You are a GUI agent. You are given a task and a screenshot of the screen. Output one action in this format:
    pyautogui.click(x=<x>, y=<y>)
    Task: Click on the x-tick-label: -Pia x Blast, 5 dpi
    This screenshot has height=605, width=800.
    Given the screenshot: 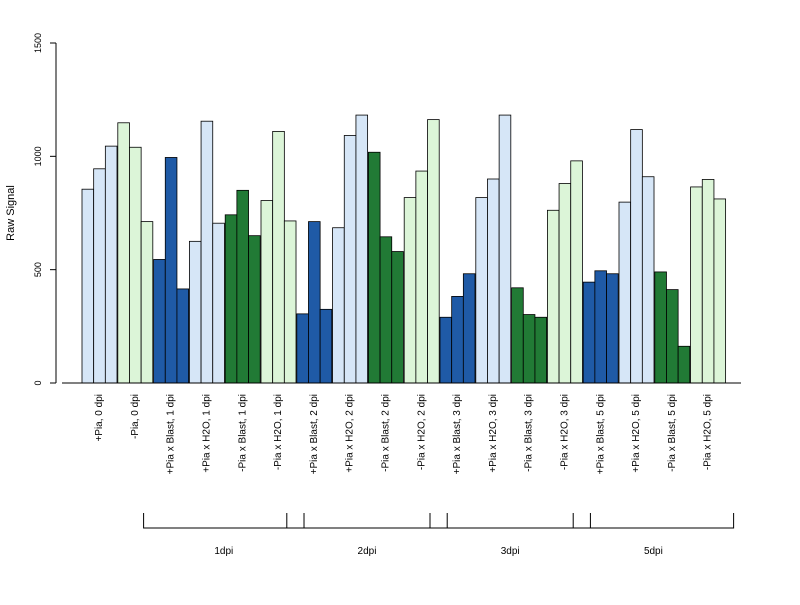 What is the action you would take?
    pyautogui.click(x=672, y=433)
    